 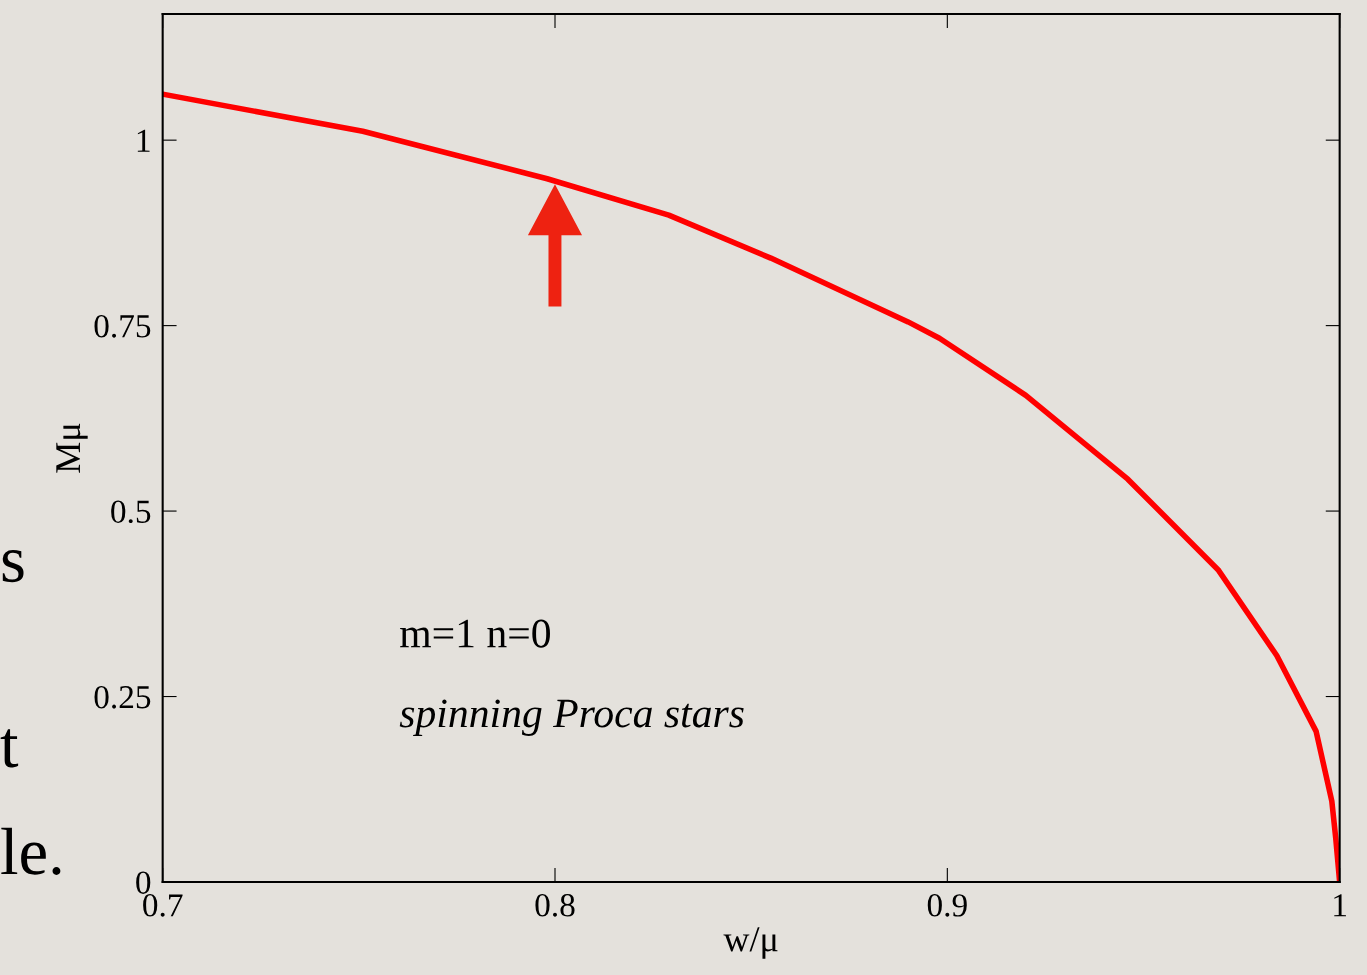 What do you see at coordinates (475, 633) in the screenshot?
I see `annotation: m=1 n=0` at bounding box center [475, 633].